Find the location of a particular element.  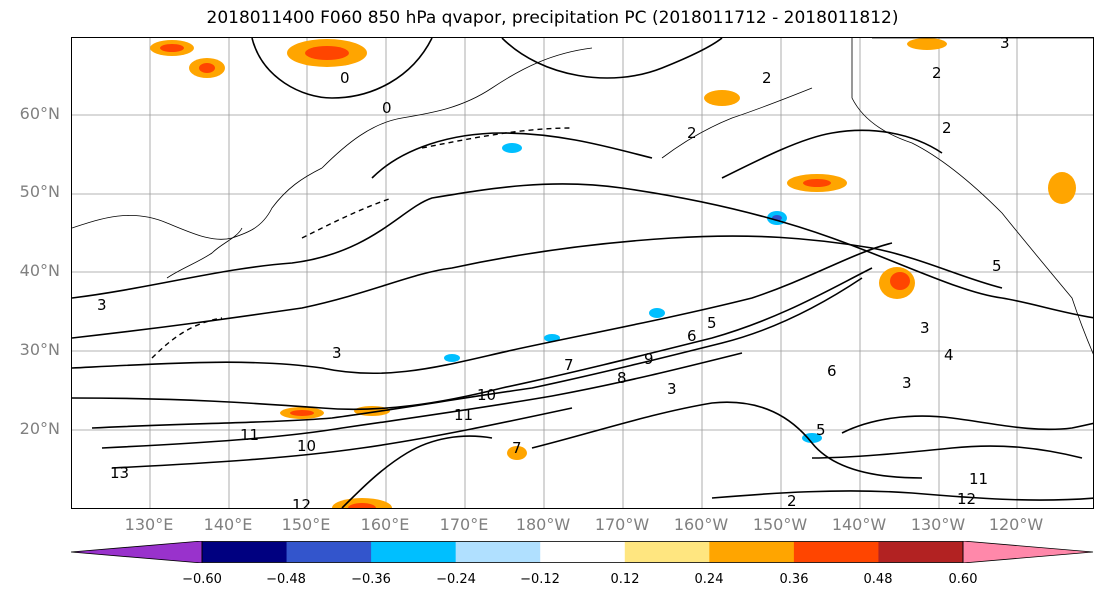

colorbar-max-extension is located at coordinates (1028, 552).